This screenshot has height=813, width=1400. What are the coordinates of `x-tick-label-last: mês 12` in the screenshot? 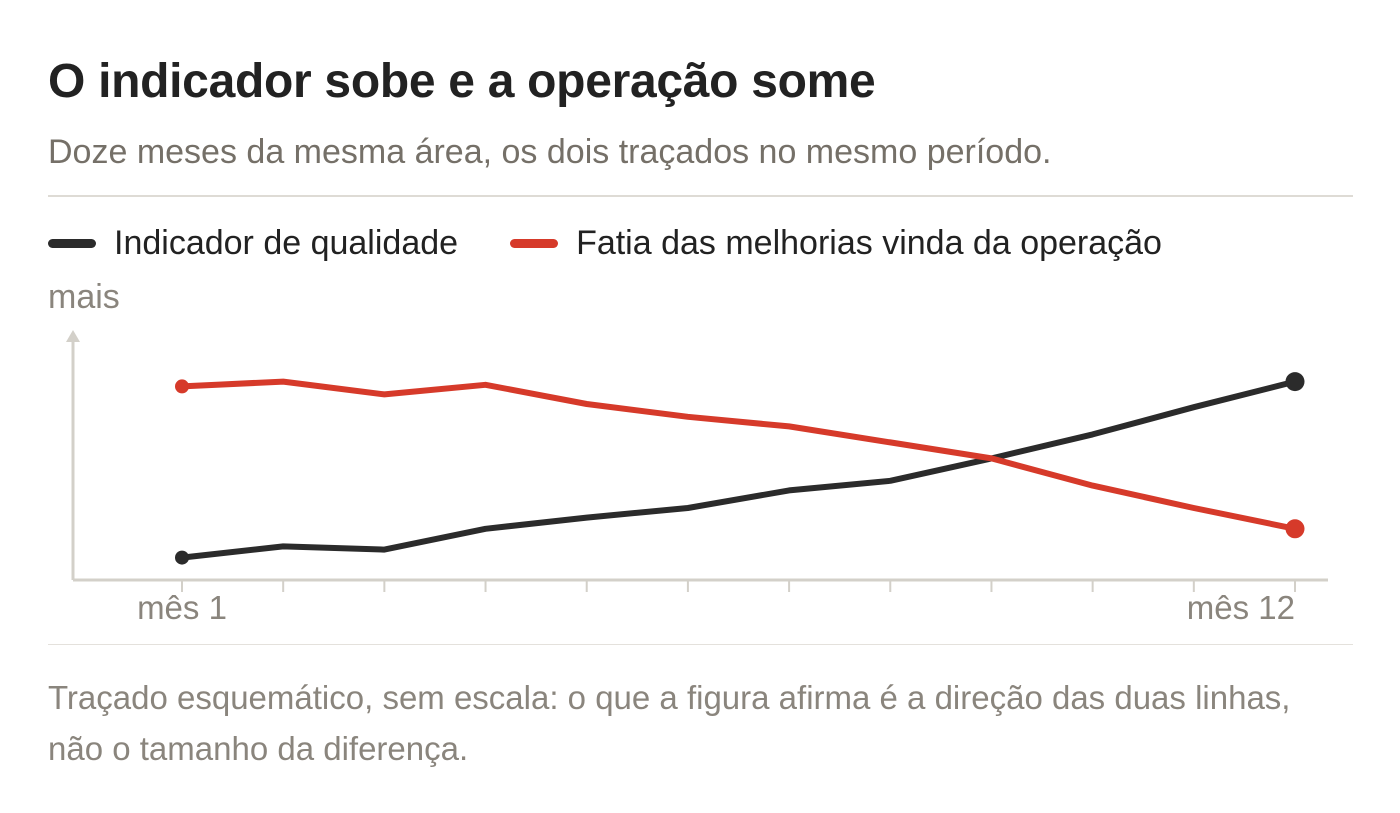 It's located at (1241, 607).